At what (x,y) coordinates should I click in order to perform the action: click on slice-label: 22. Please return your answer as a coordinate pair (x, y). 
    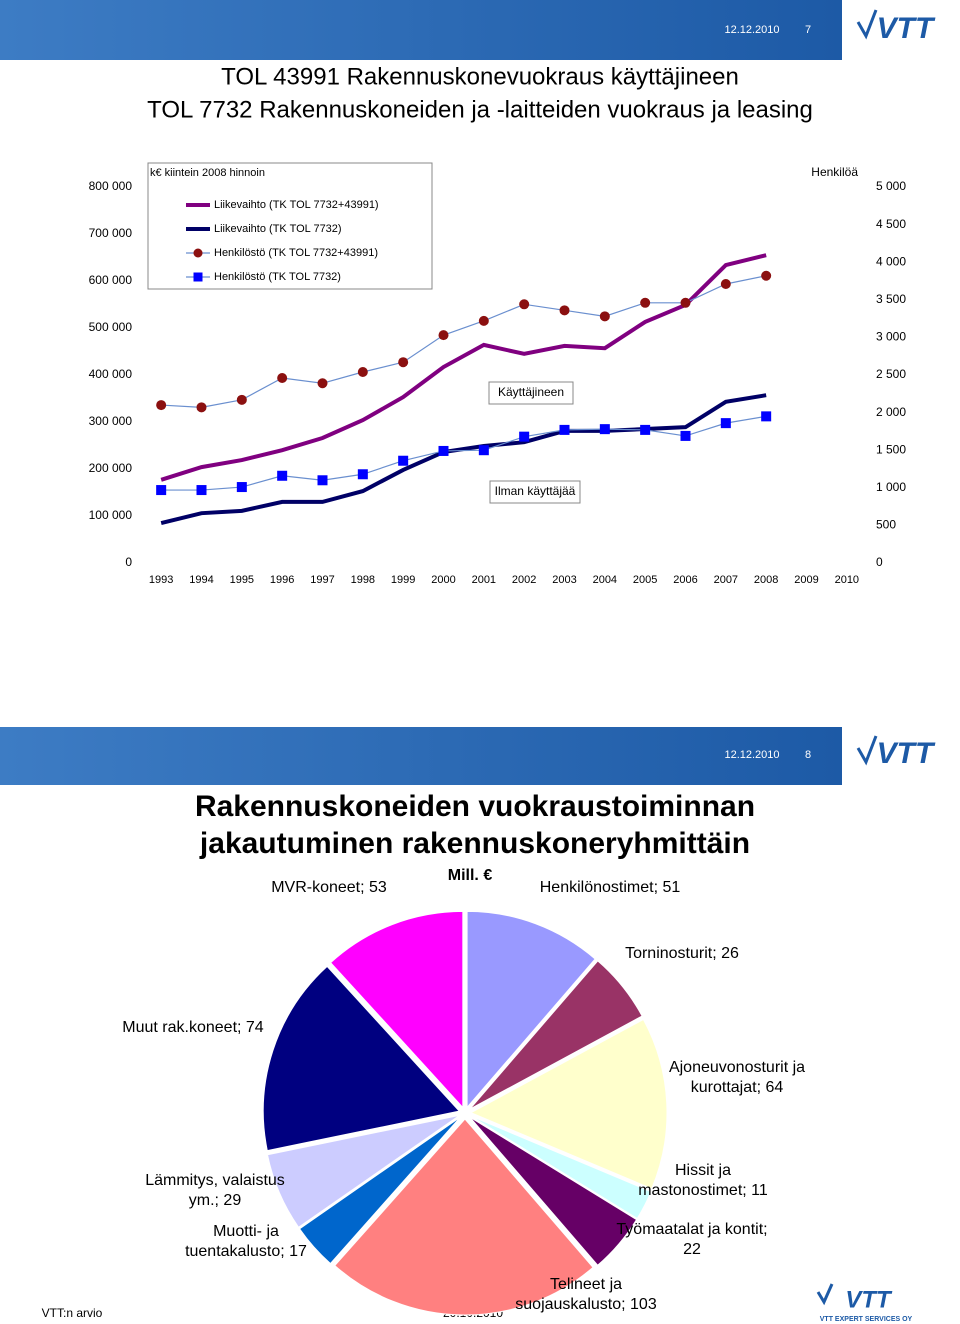
    Looking at the image, I should click on (692, 1249).